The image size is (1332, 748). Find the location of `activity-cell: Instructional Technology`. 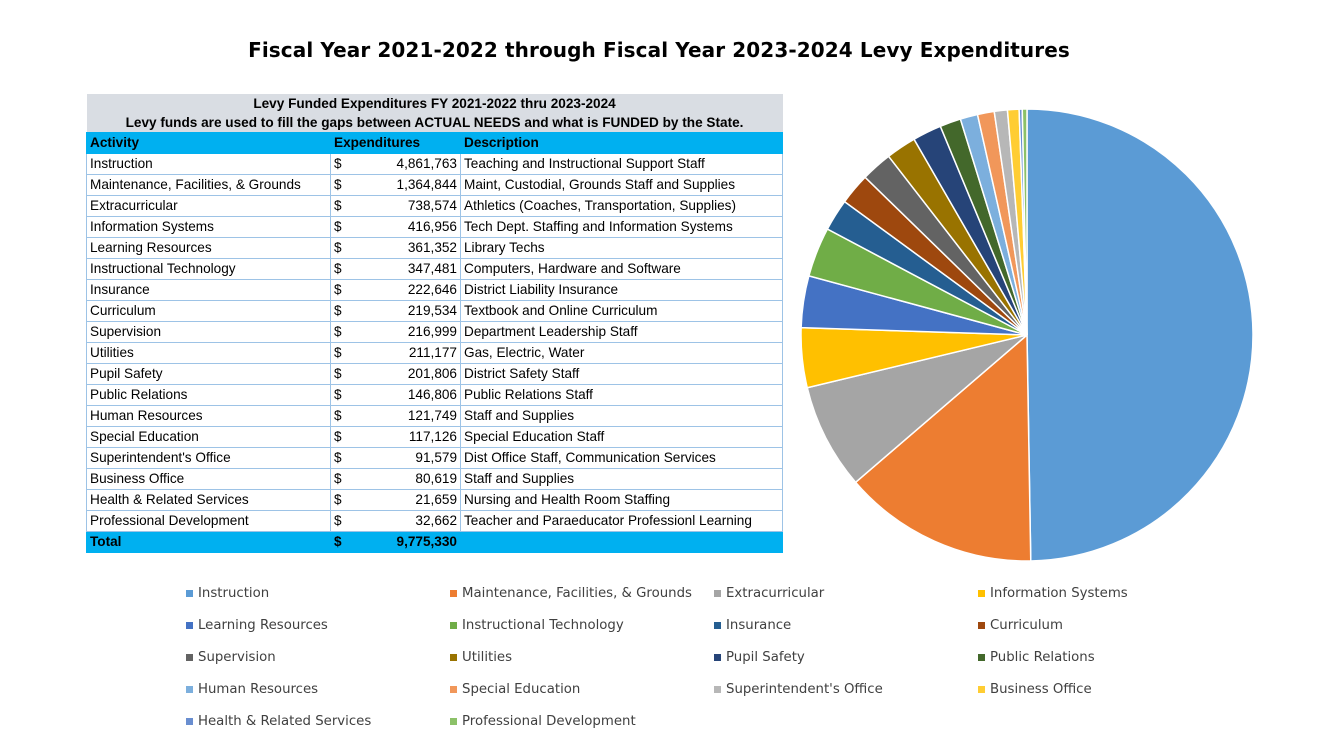

activity-cell: Instructional Technology is located at coordinates (208, 269).